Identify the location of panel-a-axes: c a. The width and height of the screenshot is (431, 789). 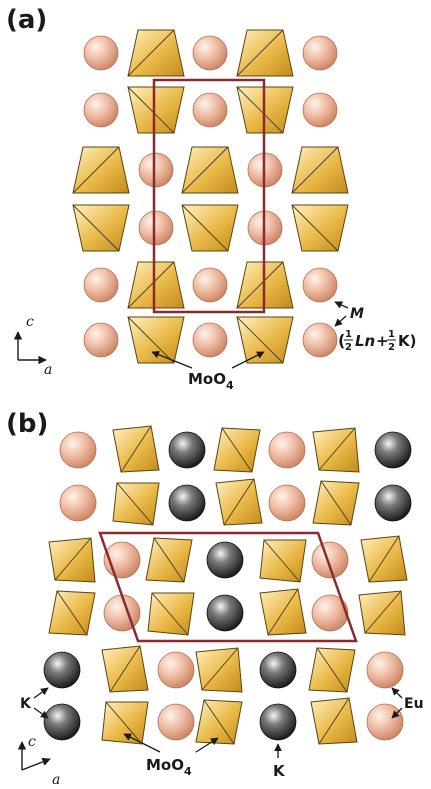
(32, 346).